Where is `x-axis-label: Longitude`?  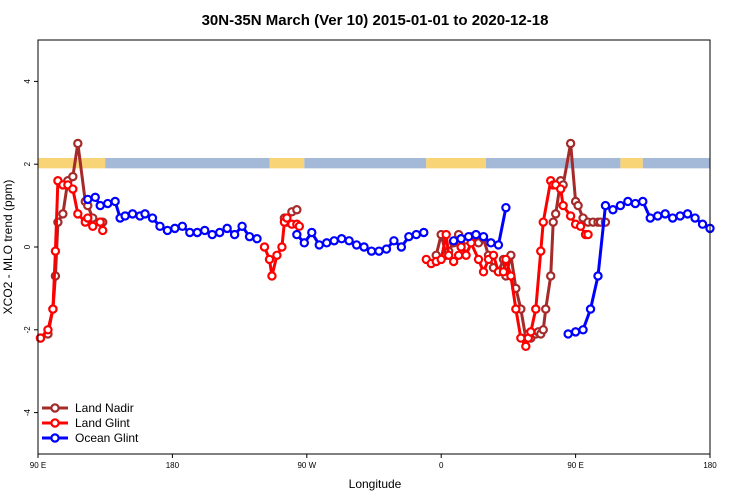 x-axis-label: Longitude is located at coordinates (375, 484).